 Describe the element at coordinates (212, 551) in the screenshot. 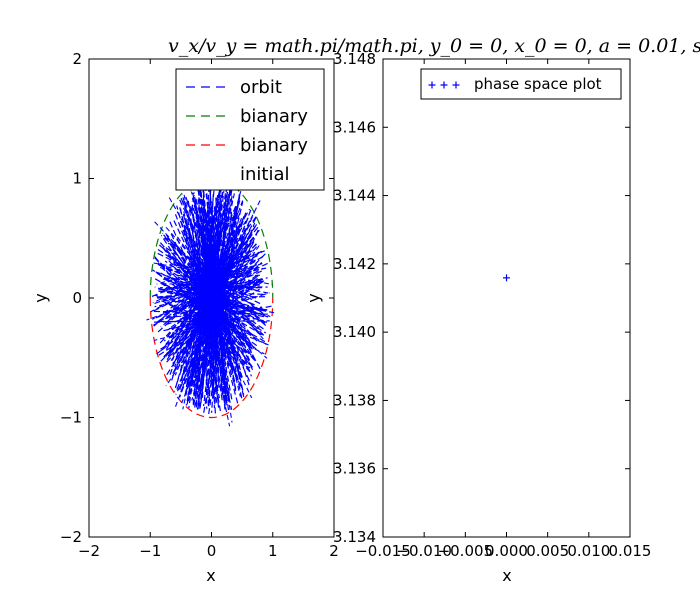

I see `orbit-plot-xtick-label: 0` at that location.